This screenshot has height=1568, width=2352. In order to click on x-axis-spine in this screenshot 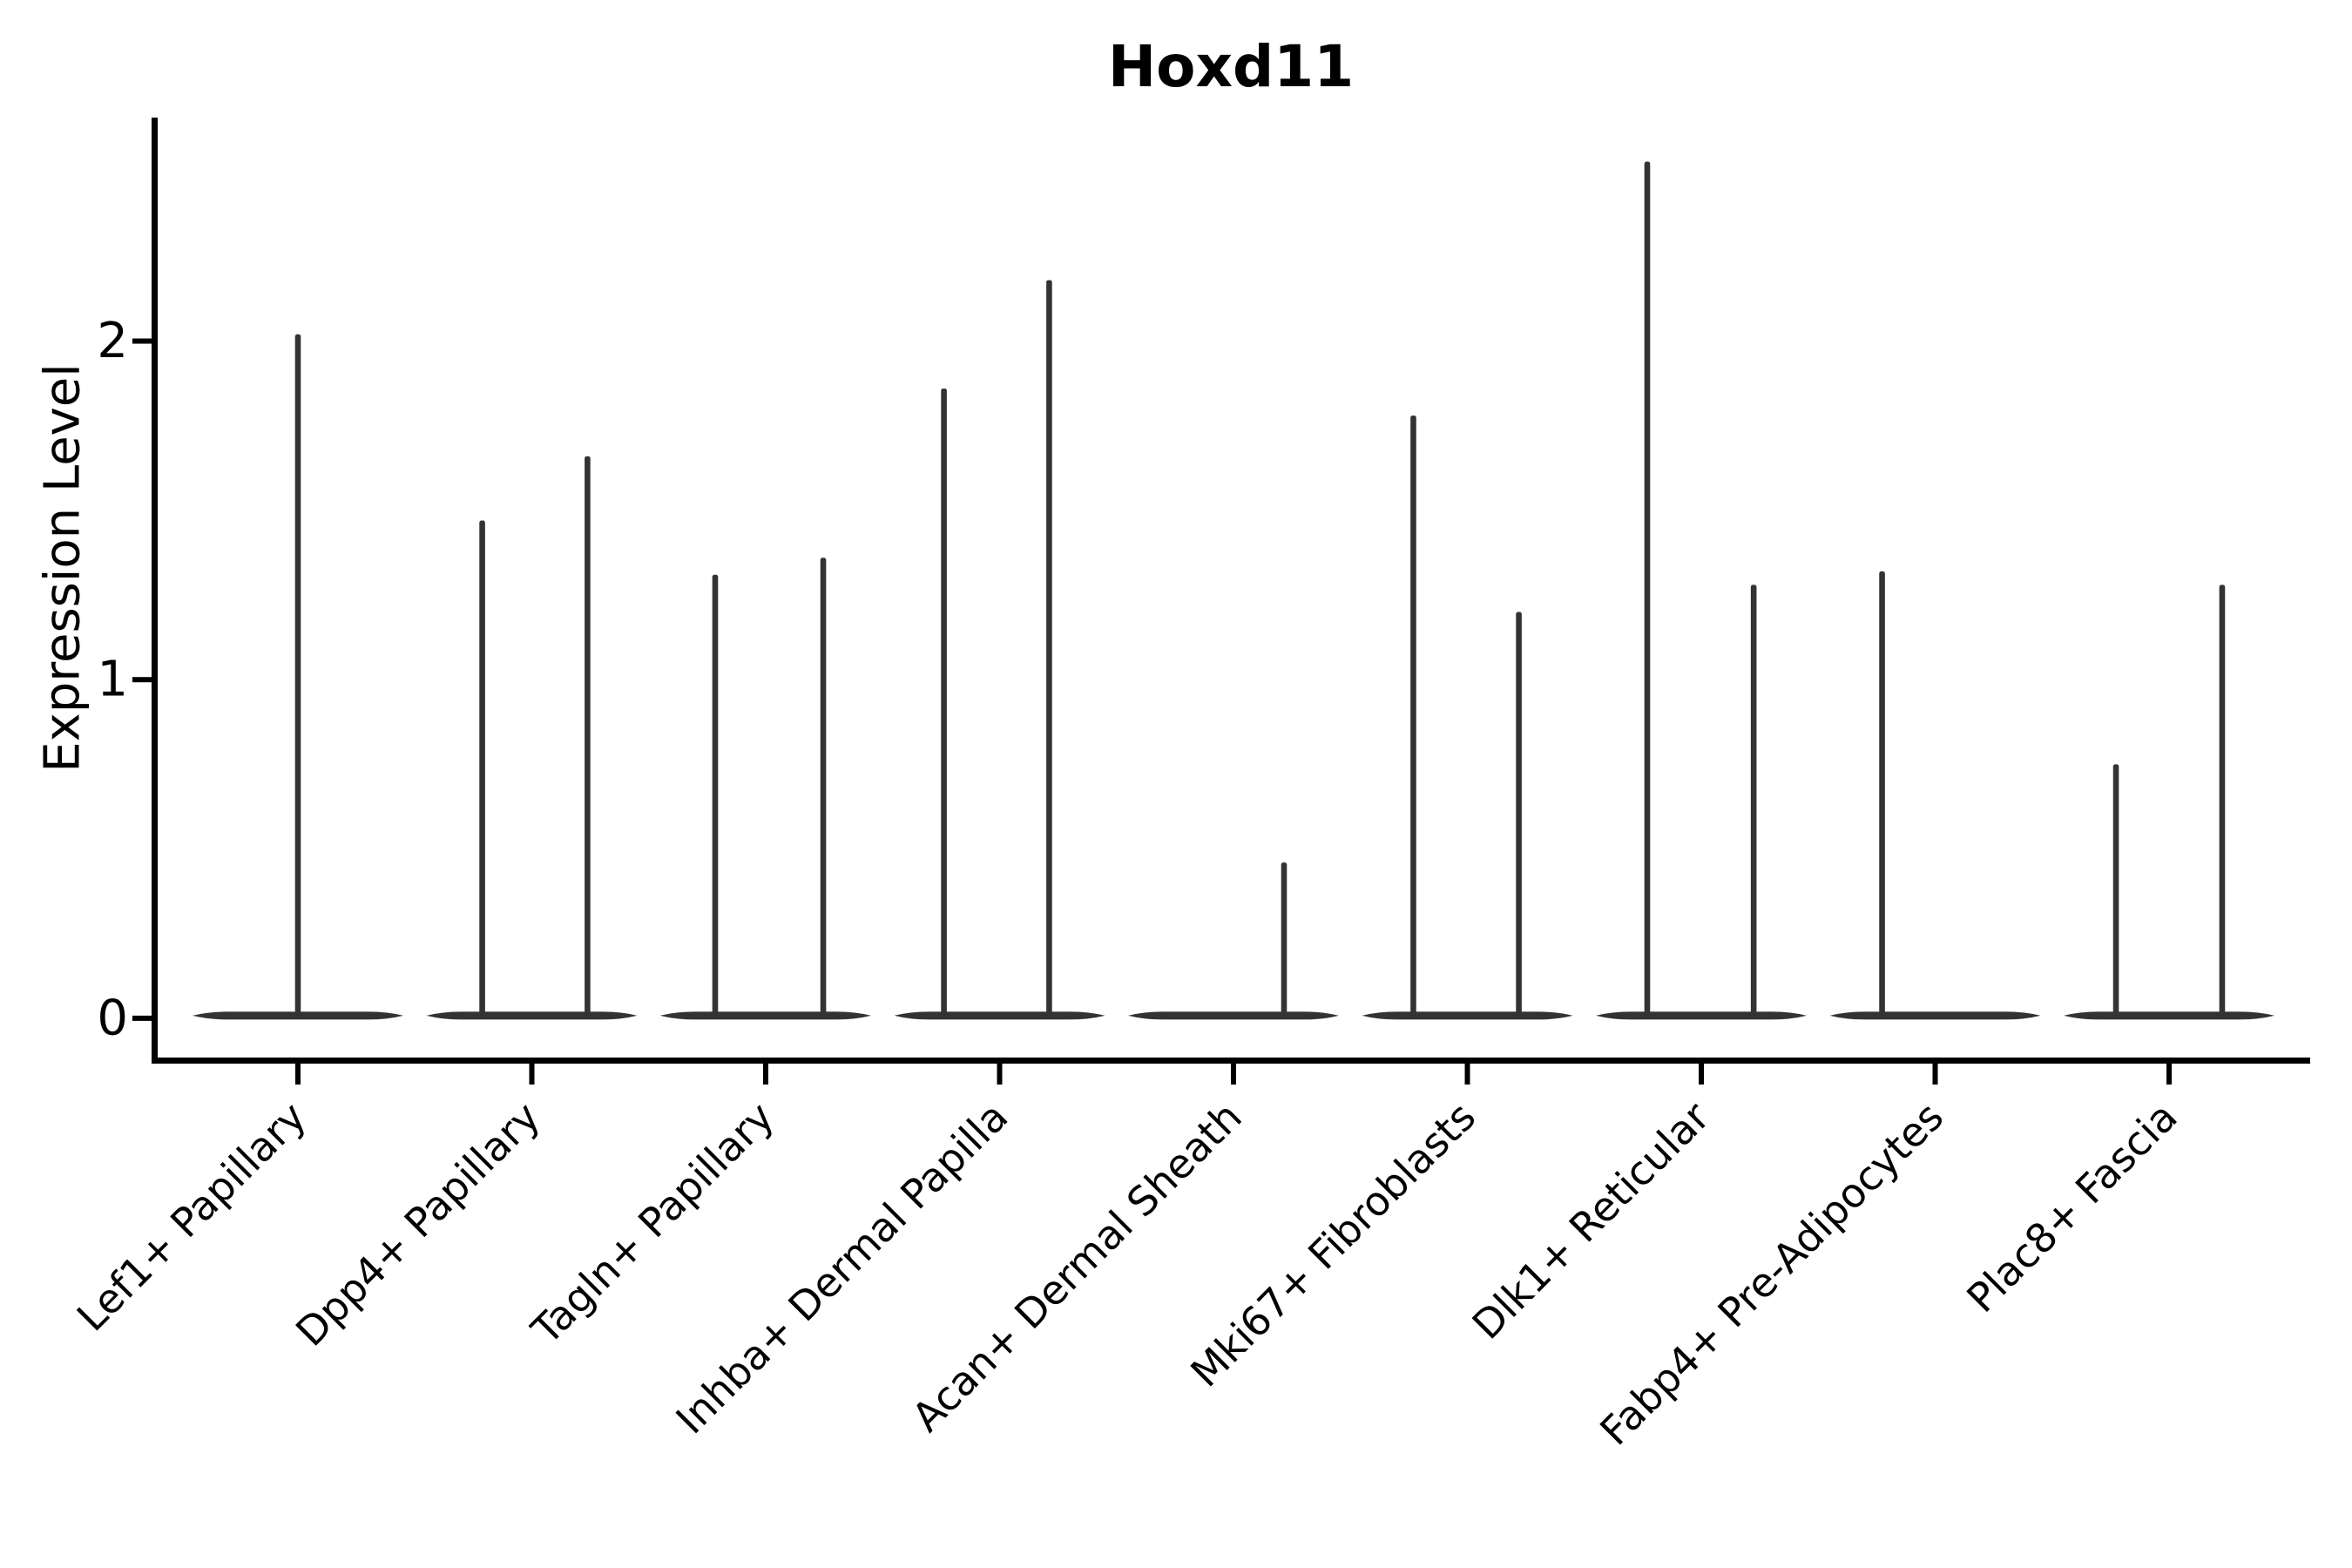, I will do `click(1231, 1061)`.